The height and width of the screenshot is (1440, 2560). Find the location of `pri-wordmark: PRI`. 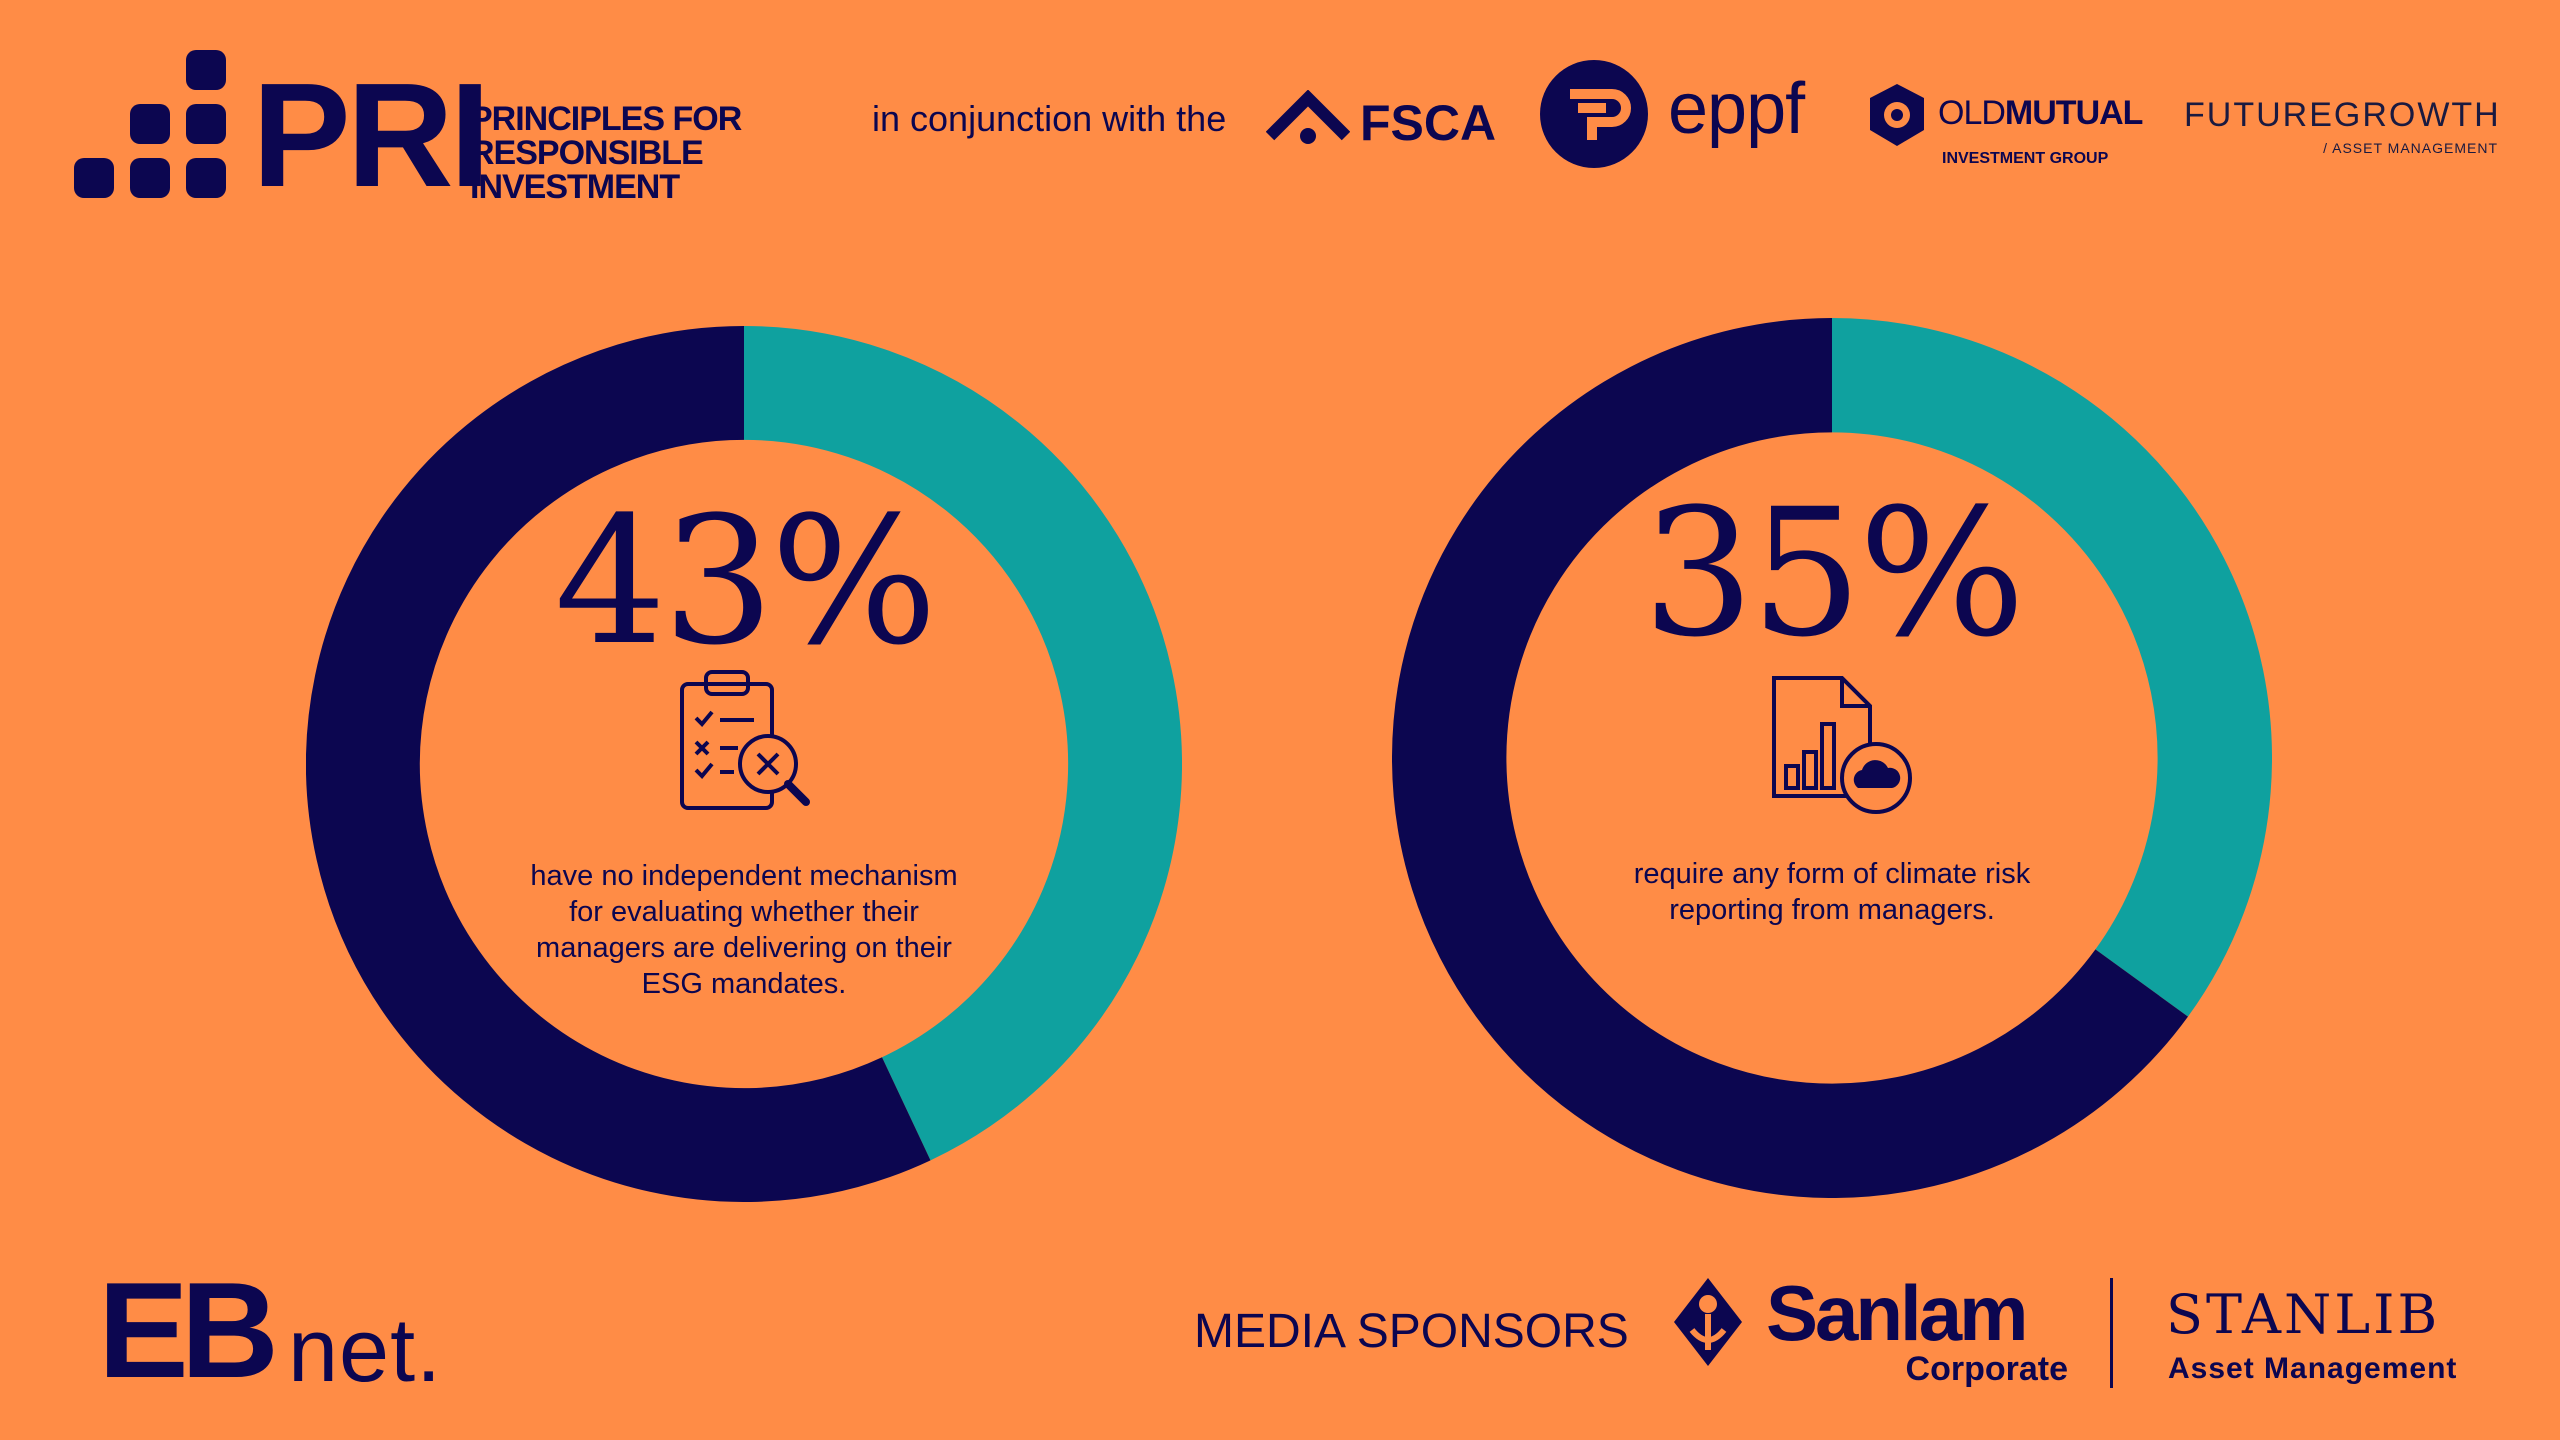

pri-wordmark: PRI is located at coordinates (371, 135).